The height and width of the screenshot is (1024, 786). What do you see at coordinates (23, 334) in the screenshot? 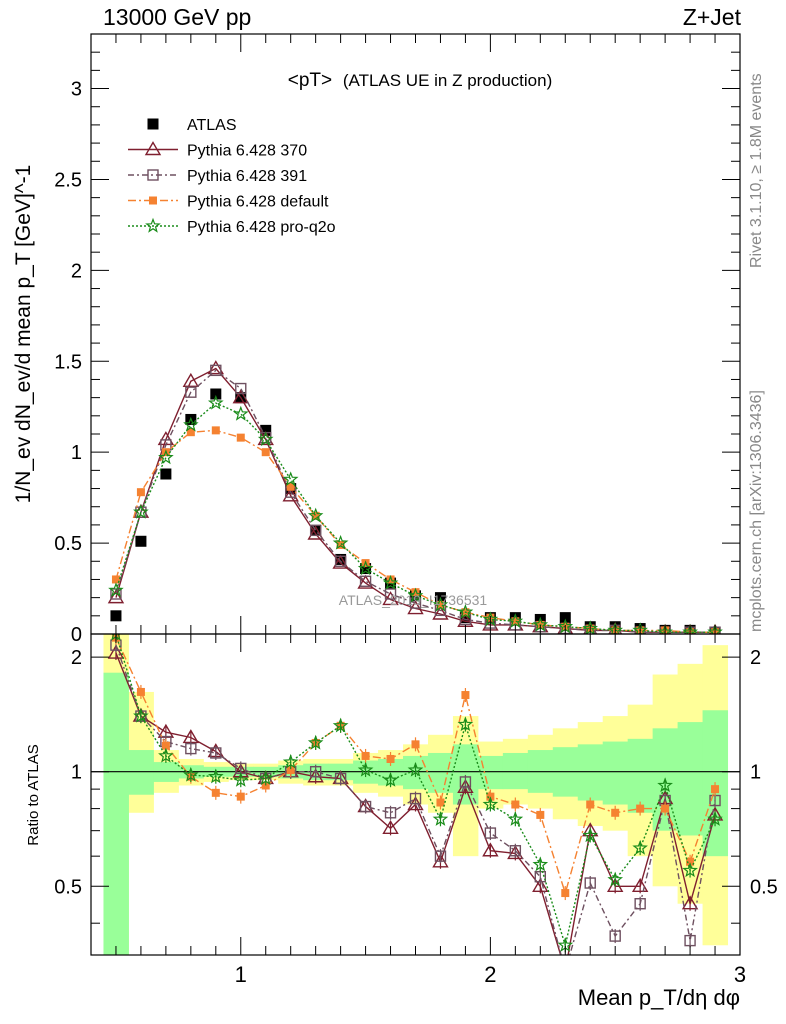
I see `y-axis-label: 1/N_ev dN_ev/d mean p_T [GeV]^-1` at bounding box center [23, 334].